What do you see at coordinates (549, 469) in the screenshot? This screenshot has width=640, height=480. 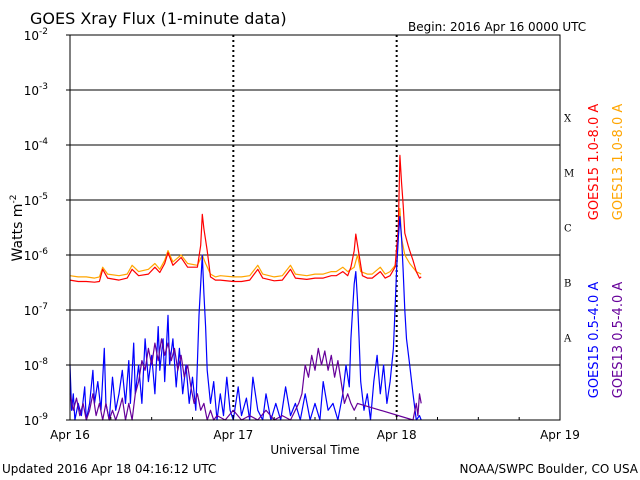 I see `source-credit: NOAA/SWPC Boulder, CO USA` at bounding box center [549, 469].